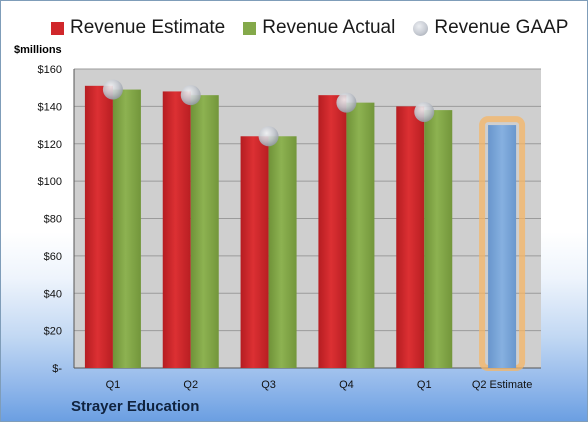 This screenshot has width=588, height=422. I want to click on y-tick-label: $80, so click(53, 220).